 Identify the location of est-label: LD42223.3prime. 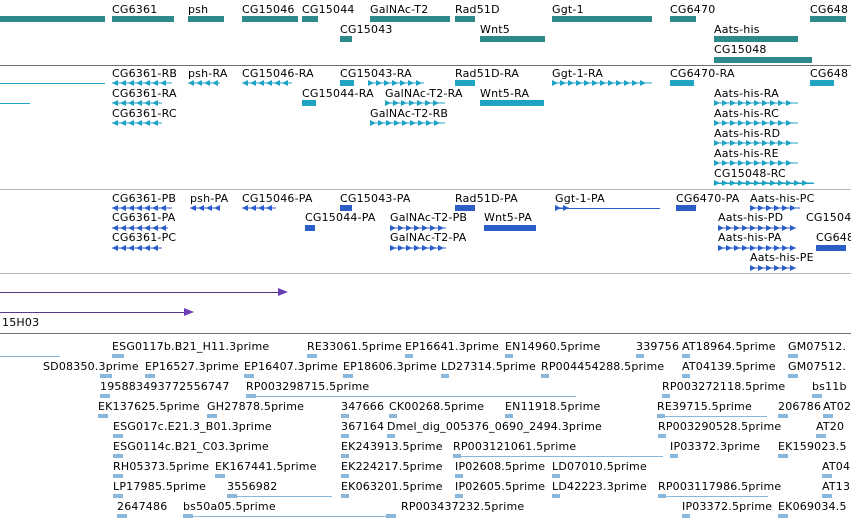
(599, 486).